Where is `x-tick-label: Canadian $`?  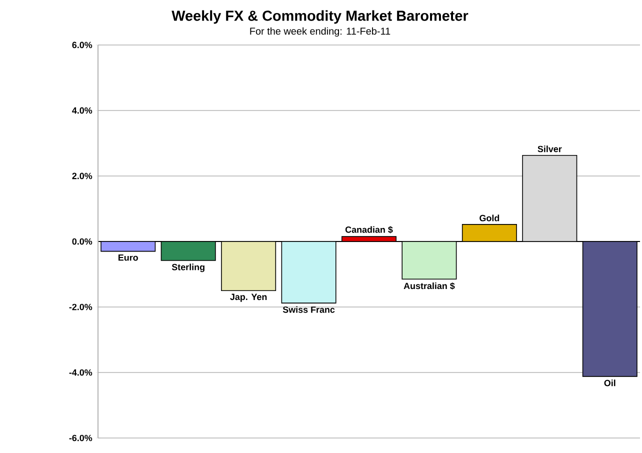 x-tick-label: Canadian $ is located at coordinates (369, 230).